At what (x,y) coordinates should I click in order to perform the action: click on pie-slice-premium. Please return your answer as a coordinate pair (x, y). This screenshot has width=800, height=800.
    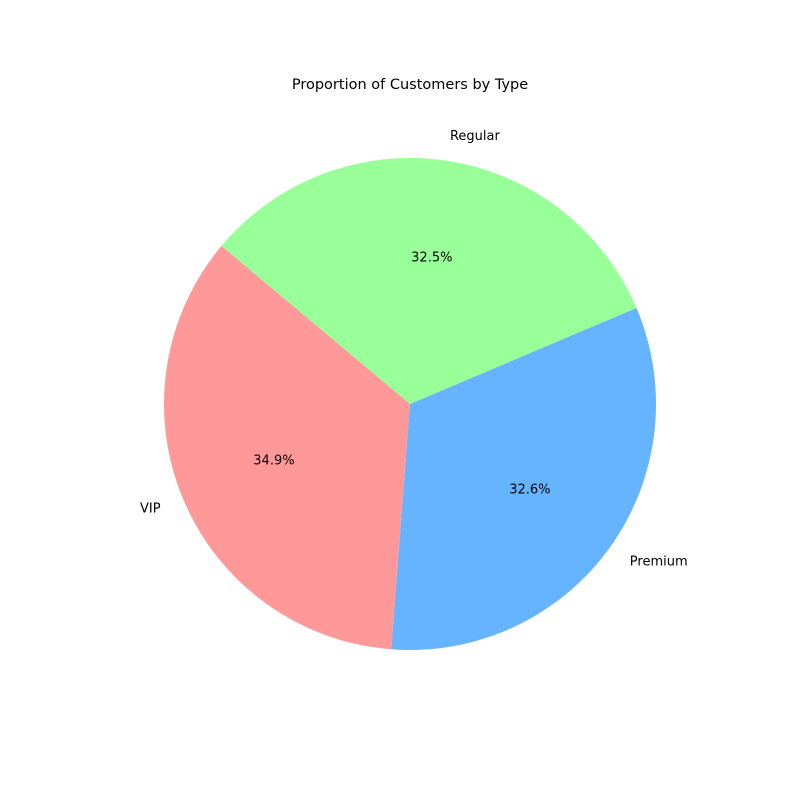
    Looking at the image, I should click on (523, 478).